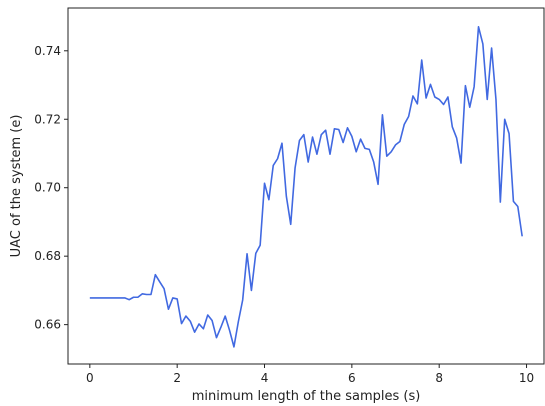 The image size is (545, 406). I want to click on x-tick-label: 10, so click(526, 378).